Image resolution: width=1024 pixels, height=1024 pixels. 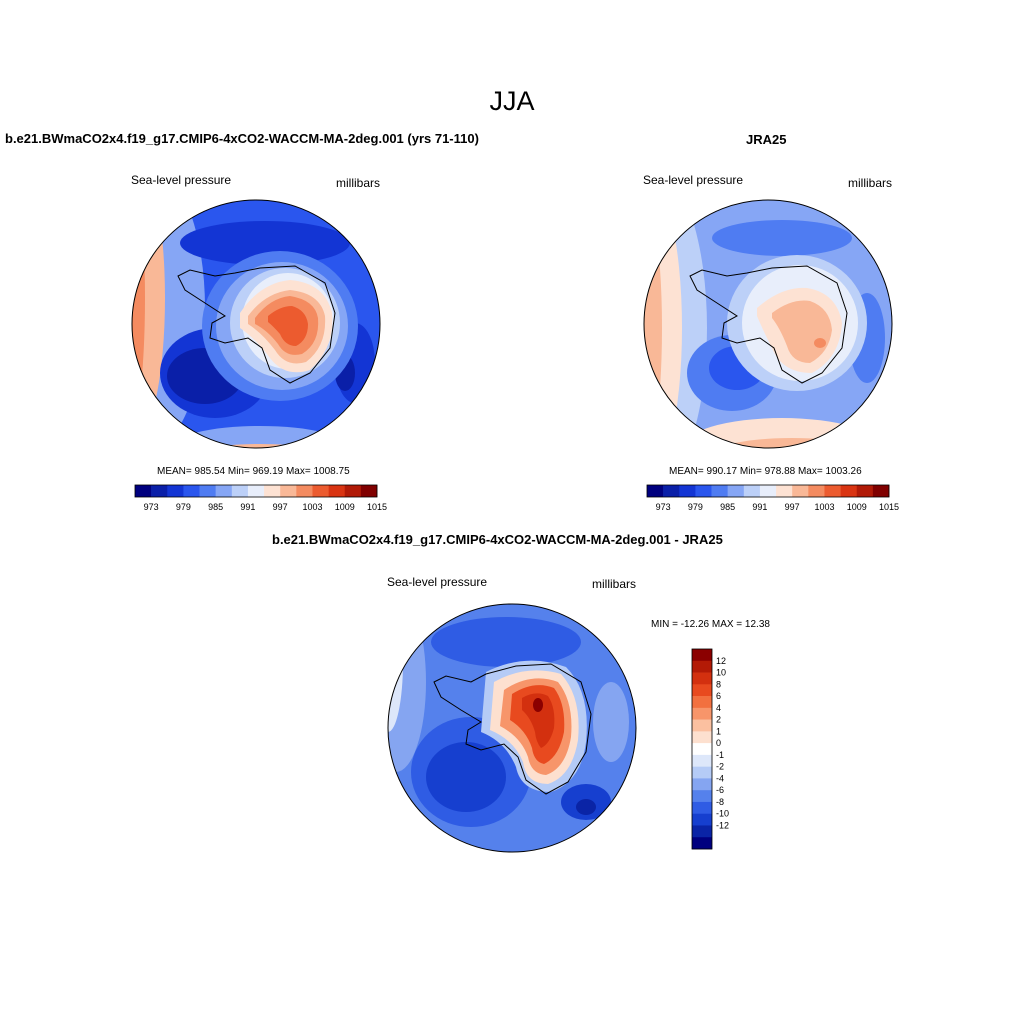 I want to click on panel-2-colorbar-tick-label: 1015, so click(x=889, y=507).